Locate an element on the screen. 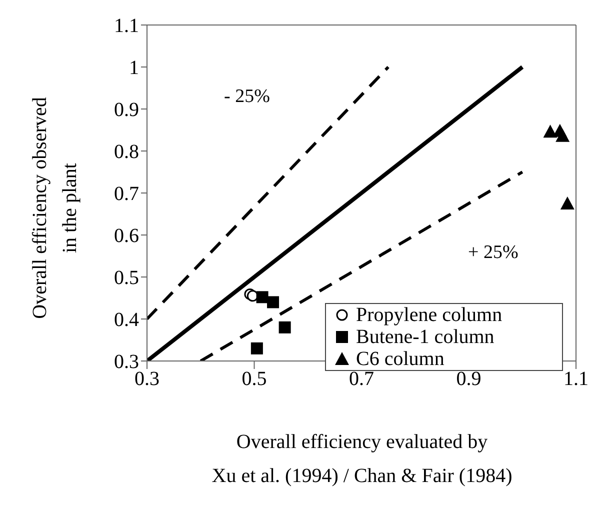  x-tick-label: 0.5 is located at coordinates (254, 379).